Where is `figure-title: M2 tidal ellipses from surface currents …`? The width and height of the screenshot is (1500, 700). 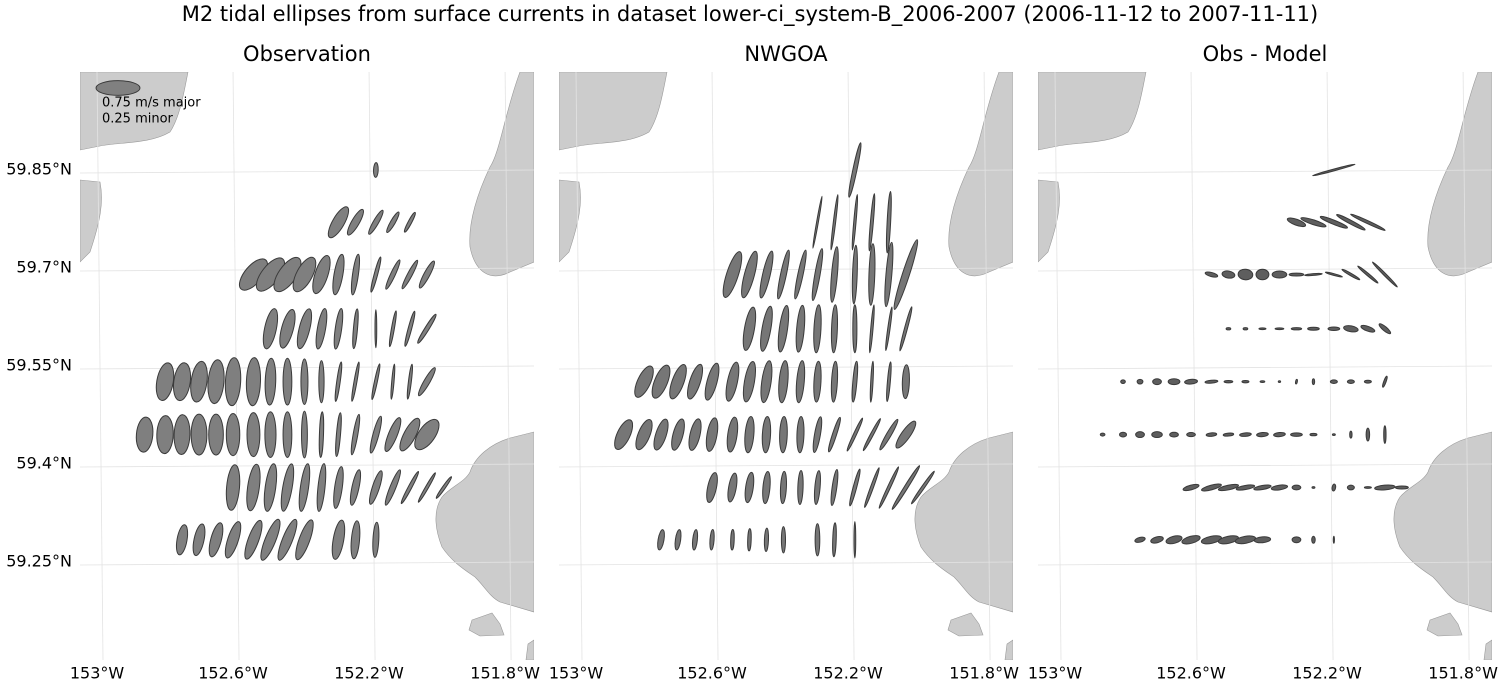
figure-title: M2 tidal ellipses from surface currents … is located at coordinates (750, 14).